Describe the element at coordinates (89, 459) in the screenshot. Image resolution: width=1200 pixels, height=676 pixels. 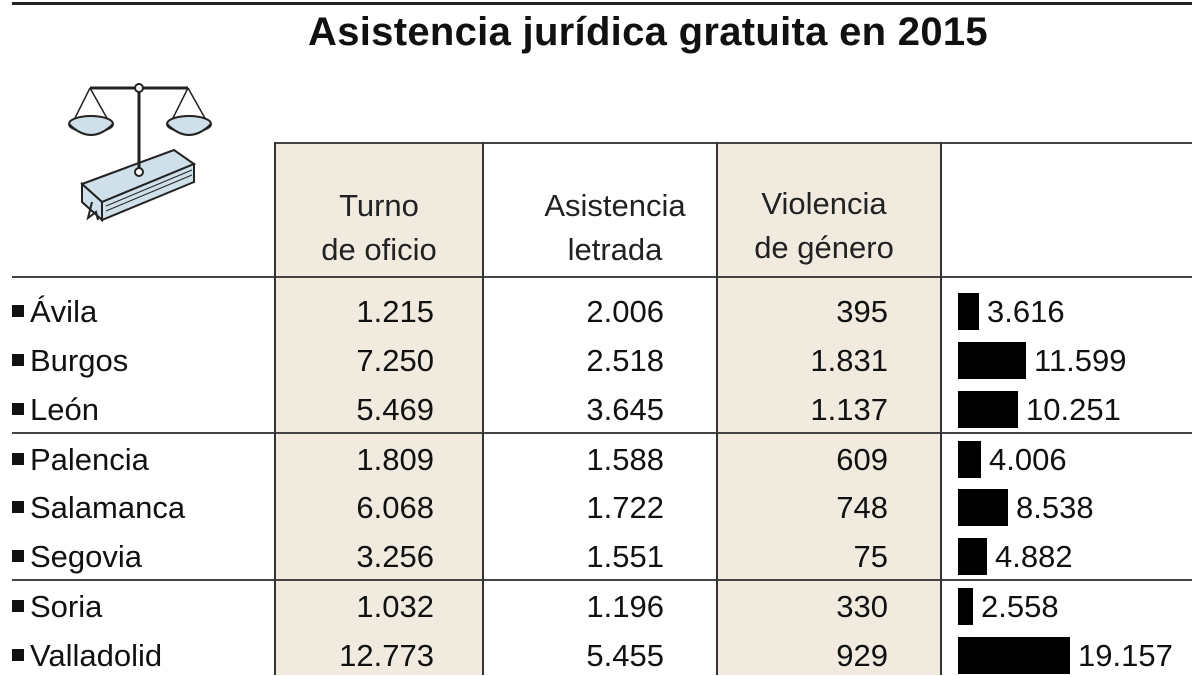
I see `row-name: Palencia` at that location.